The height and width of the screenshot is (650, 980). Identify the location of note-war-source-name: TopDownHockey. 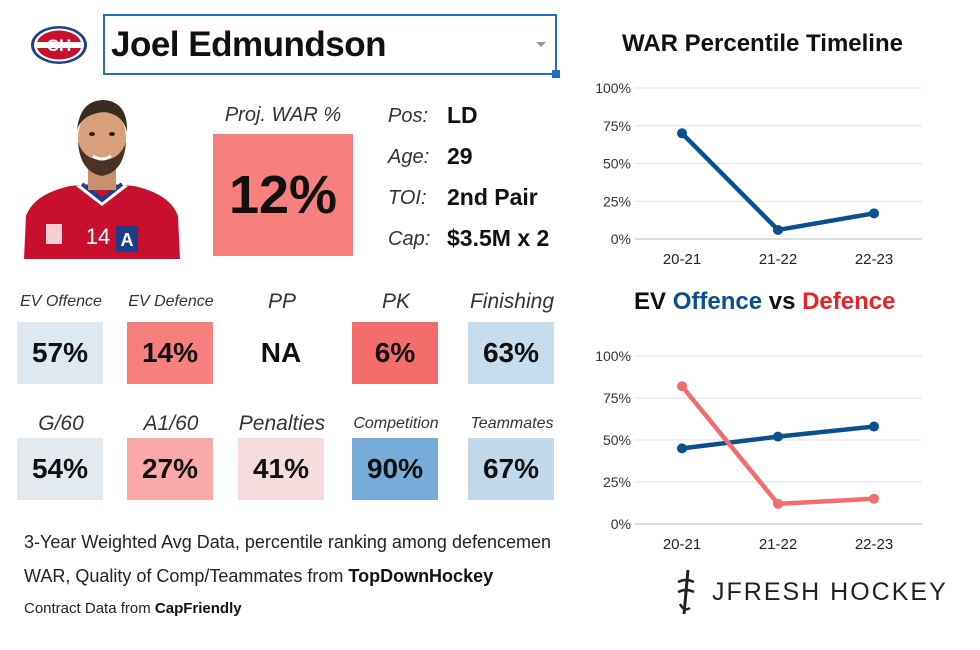
(421, 576).